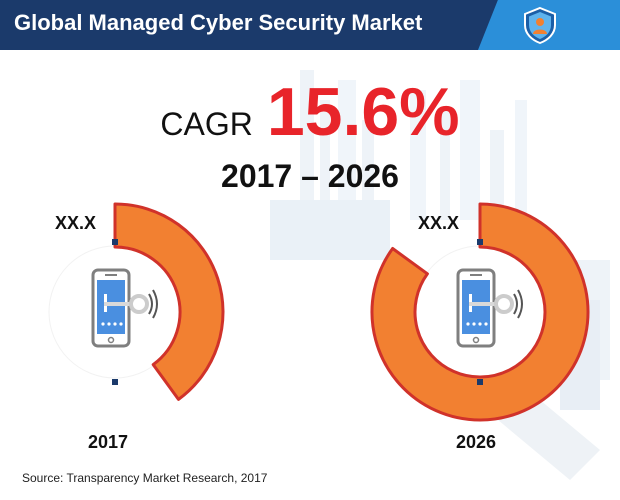  Describe the element at coordinates (310, 176) in the screenshot. I see `forecast-period: 2017 – 2026` at that location.